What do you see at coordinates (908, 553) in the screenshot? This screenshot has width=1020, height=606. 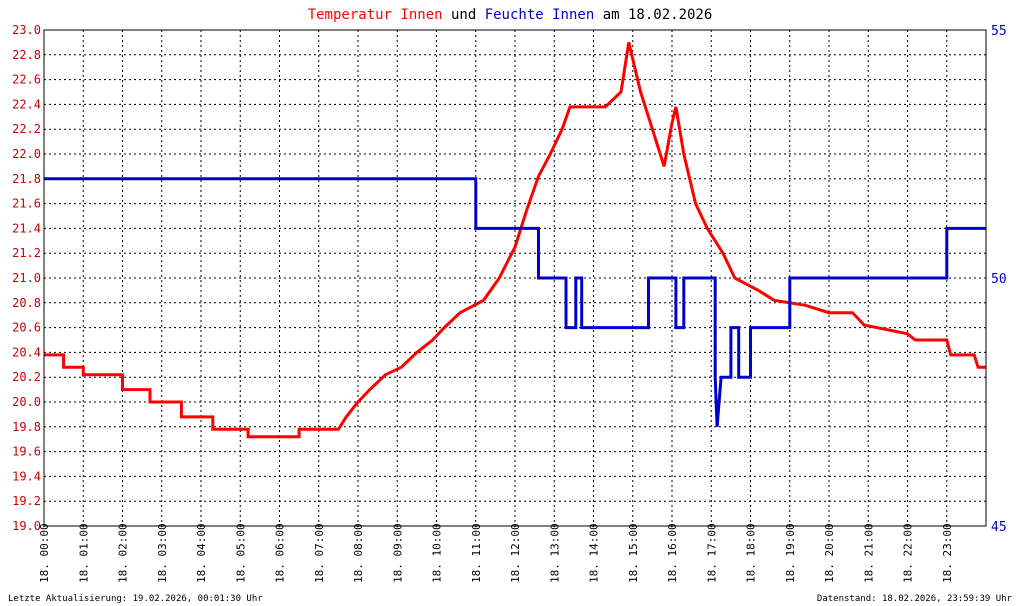 I see `x-tick-label: 18. 22:00` at bounding box center [908, 553].